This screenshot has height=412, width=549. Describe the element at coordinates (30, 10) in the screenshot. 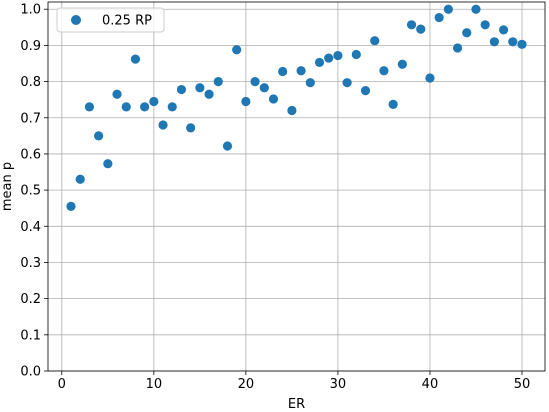

I see `y-tick-label: 1.0` at that location.